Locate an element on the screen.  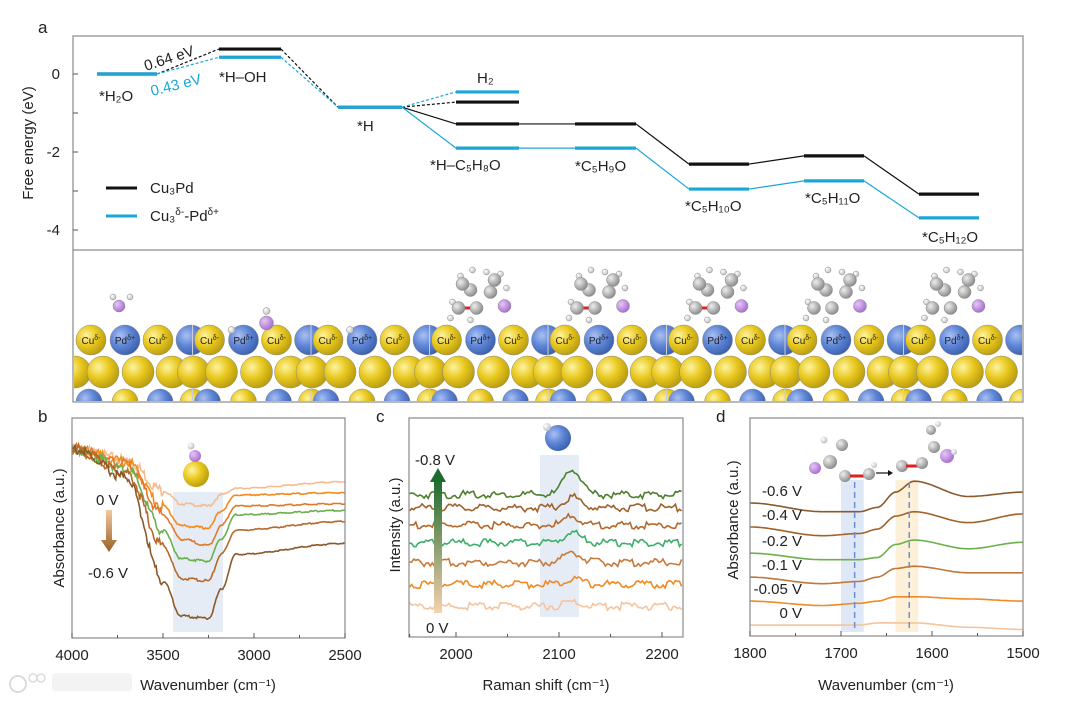
legend: Cu₃Pd Cu₃δ--Pdδ+ is located at coordinates (162, 202).